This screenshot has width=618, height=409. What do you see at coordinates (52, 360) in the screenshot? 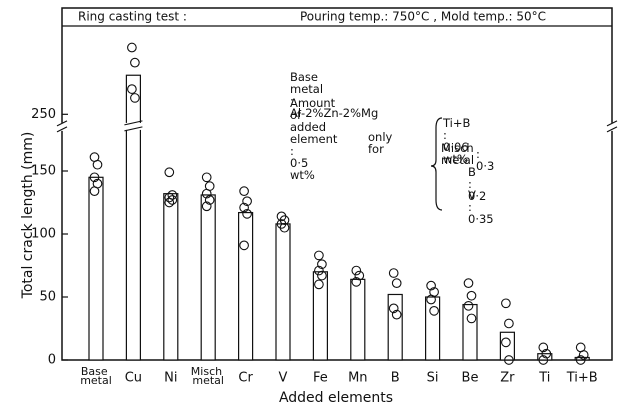
I see `y-tick-label: 0` at bounding box center [52, 360].